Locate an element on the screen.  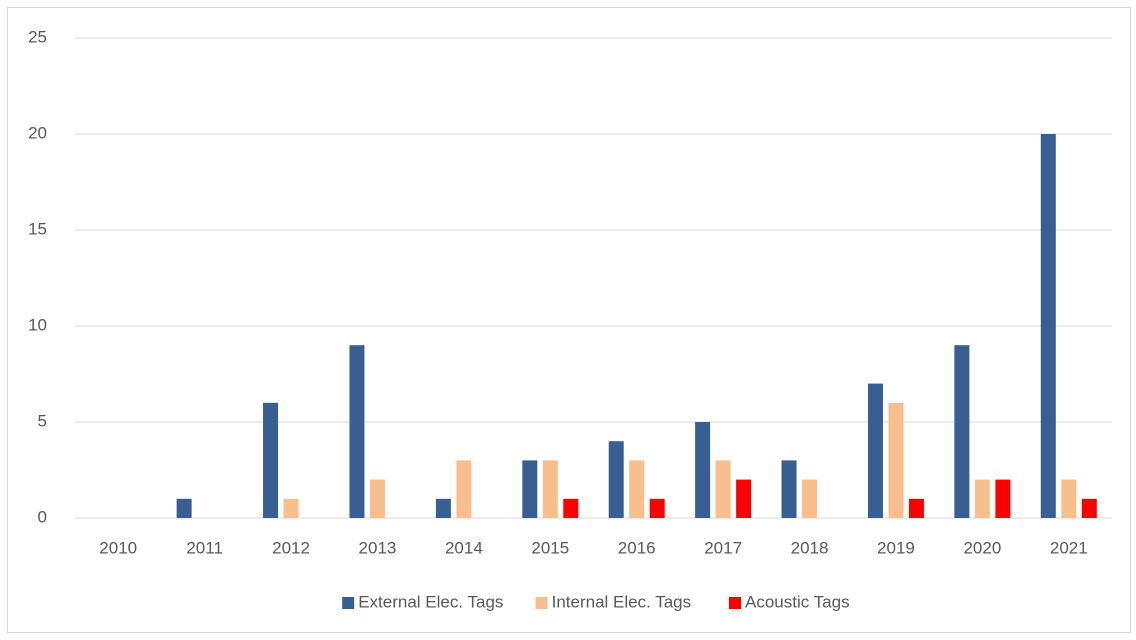
y-tick-label: 20 is located at coordinates (37, 132).